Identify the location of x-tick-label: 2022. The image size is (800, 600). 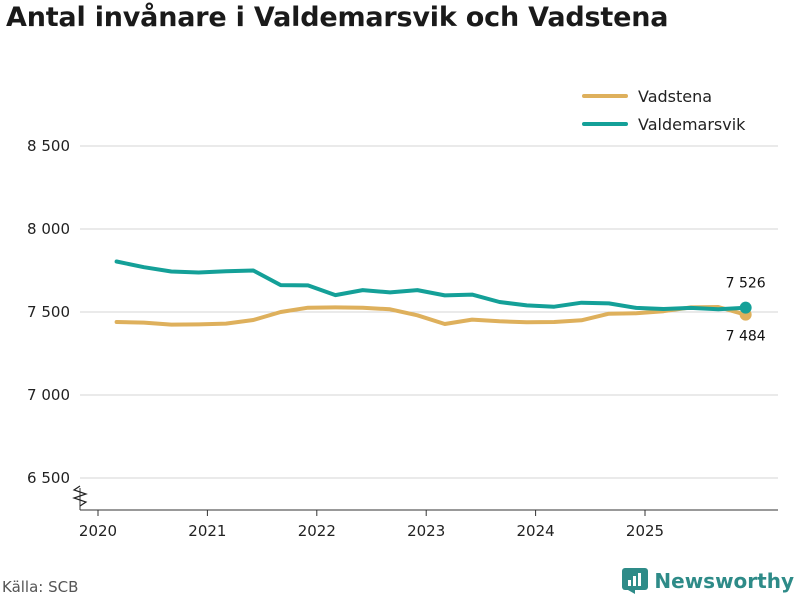
(317, 531).